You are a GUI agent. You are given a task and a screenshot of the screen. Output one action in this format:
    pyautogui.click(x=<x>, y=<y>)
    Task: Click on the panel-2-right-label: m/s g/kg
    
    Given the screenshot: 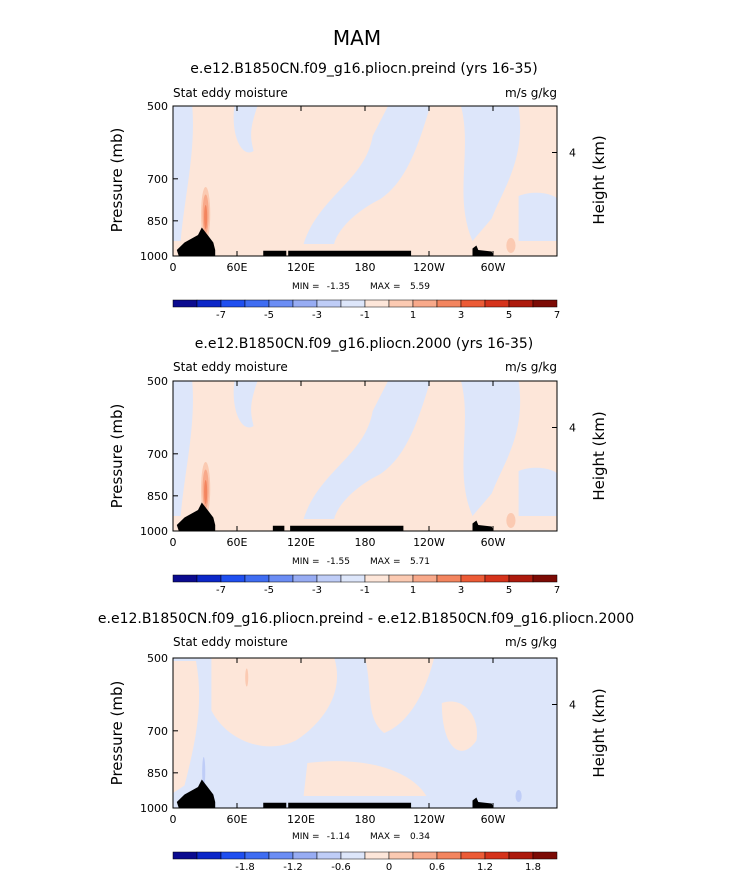 What is the action you would take?
    pyautogui.click(x=531, y=367)
    